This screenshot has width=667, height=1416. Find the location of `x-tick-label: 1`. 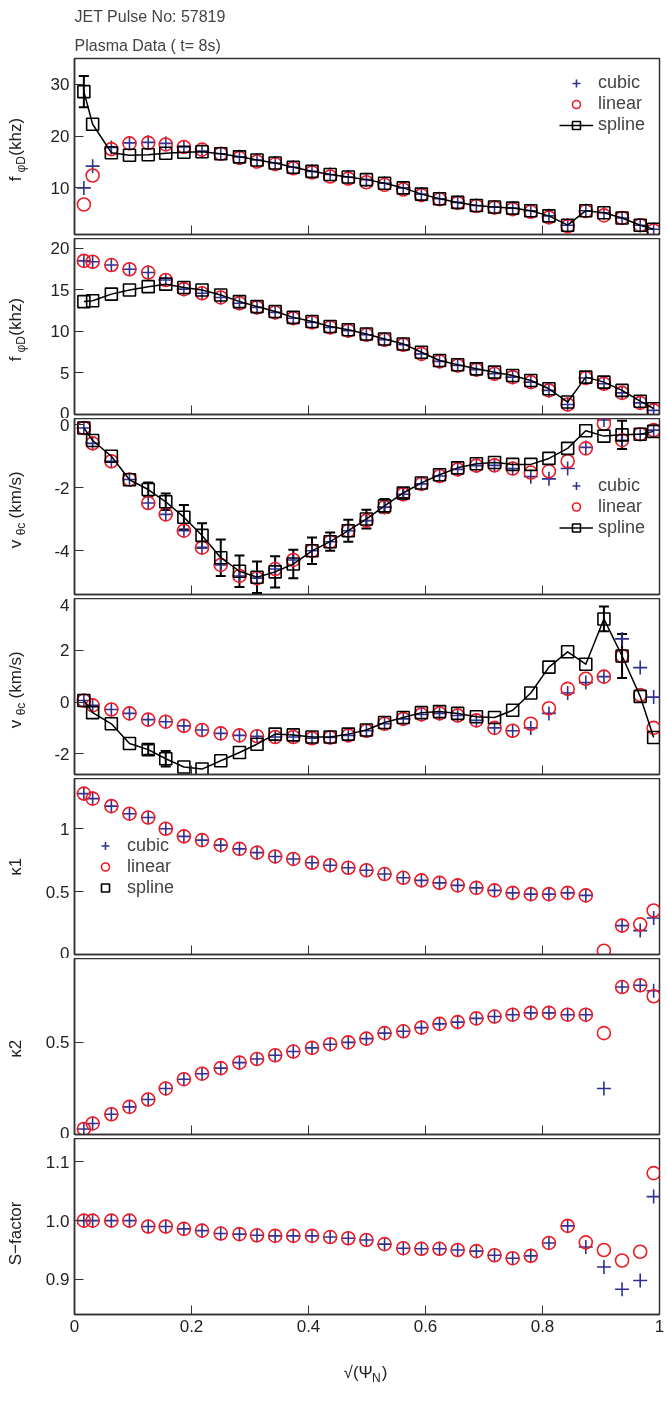

x-tick-label: 1 is located at coordinates (659, 1326).